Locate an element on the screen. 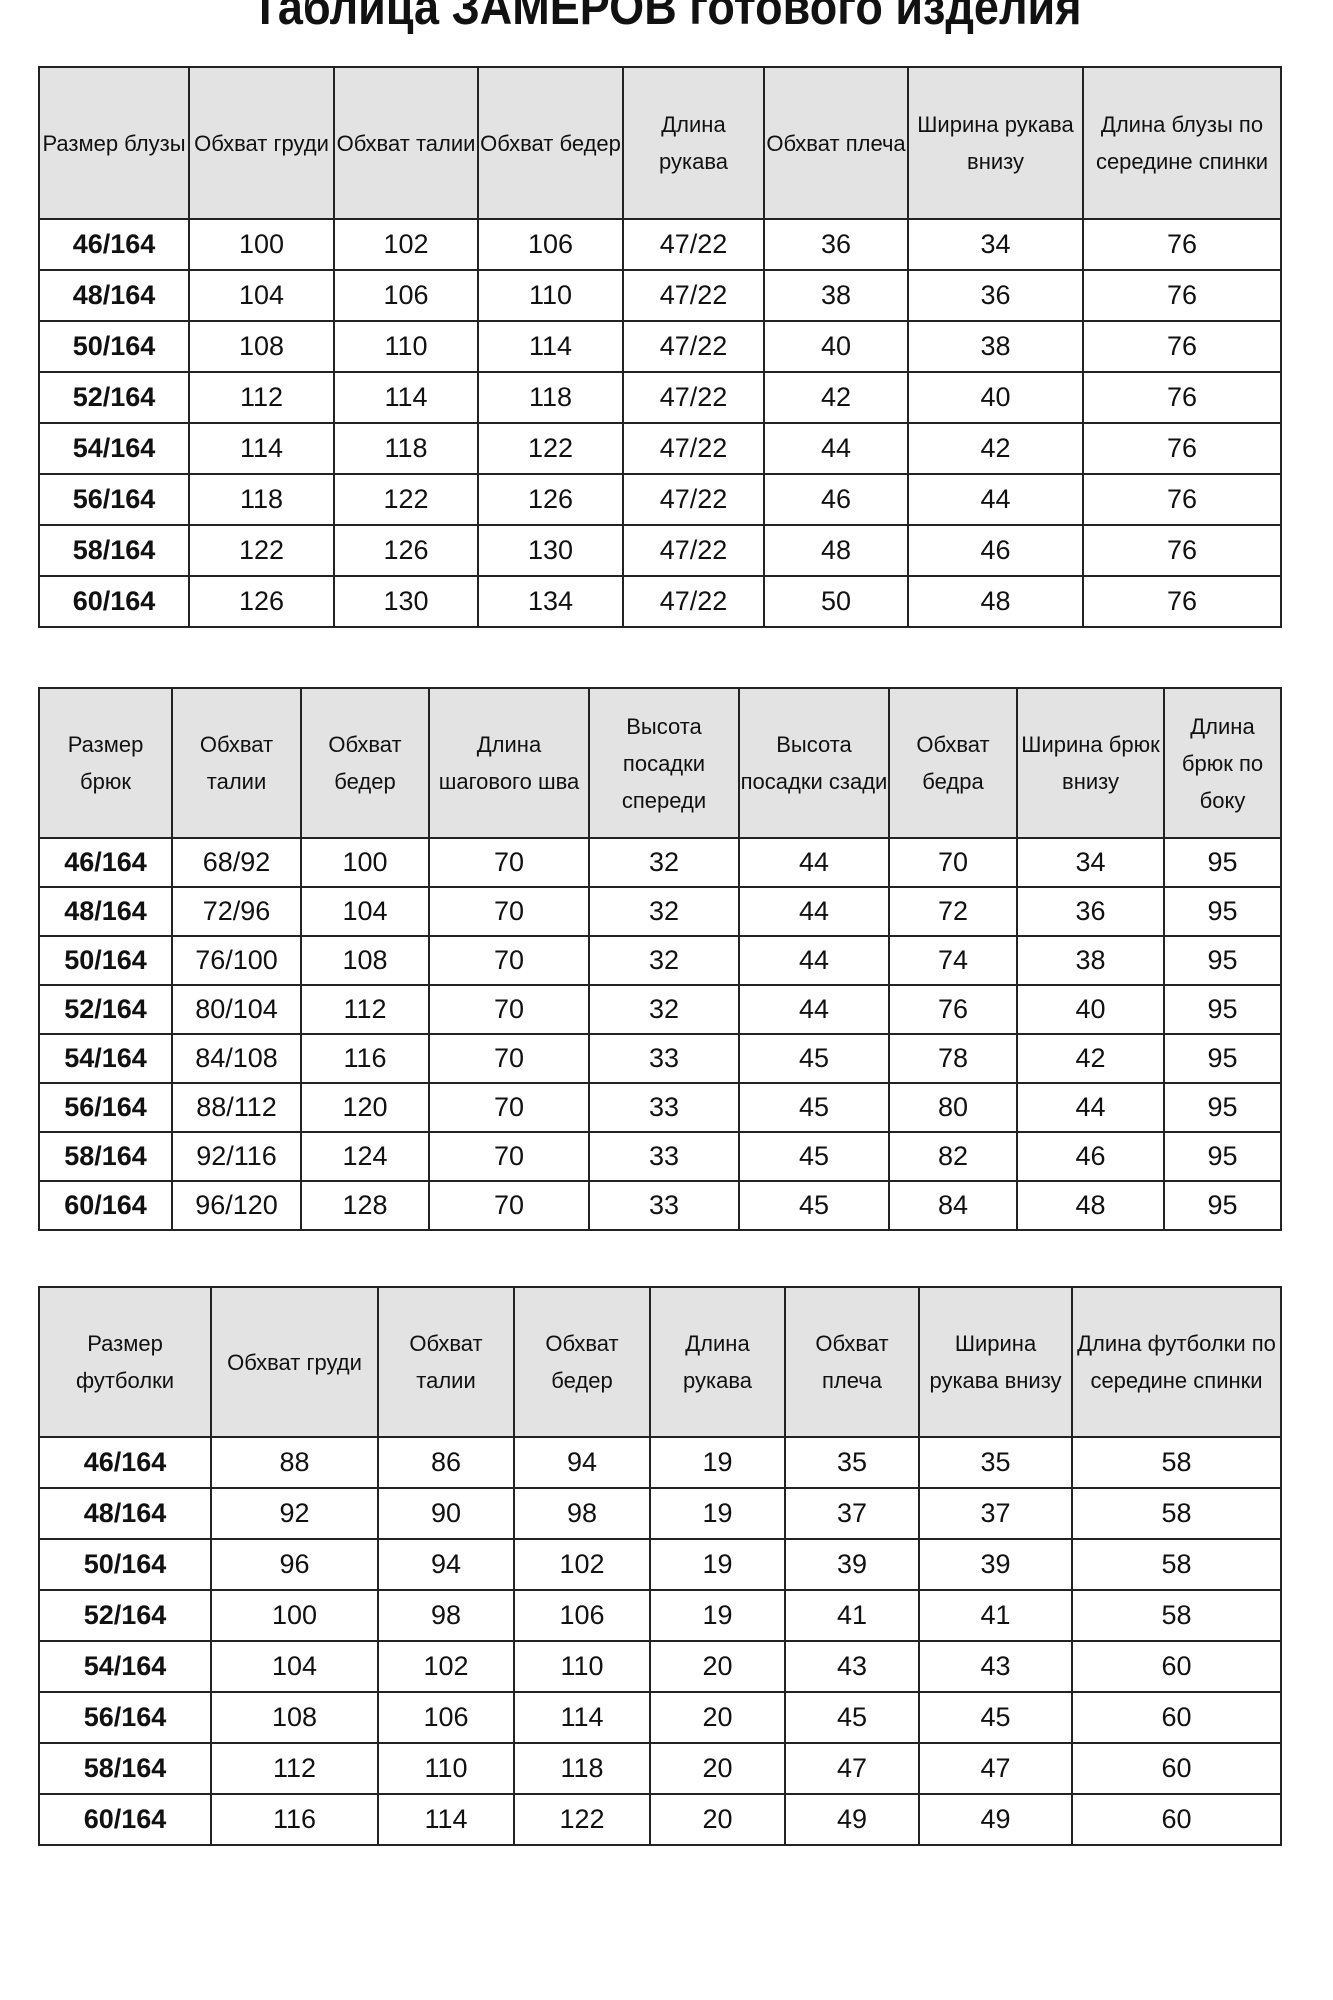  value-cell: 82 is located at coordinates (953, 1156).